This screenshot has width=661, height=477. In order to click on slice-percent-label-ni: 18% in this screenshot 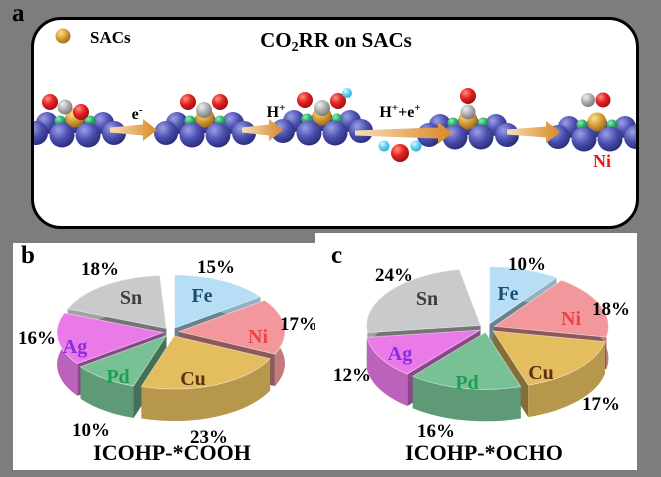, I will do `click(611, 309)`.